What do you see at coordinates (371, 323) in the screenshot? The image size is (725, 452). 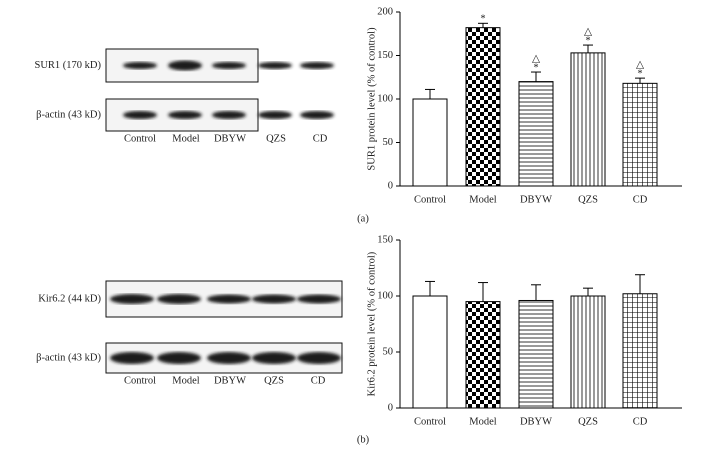 I see `y-axis-label: Kir6.2 protein level (% of control)` at bounding box center [371, 323].